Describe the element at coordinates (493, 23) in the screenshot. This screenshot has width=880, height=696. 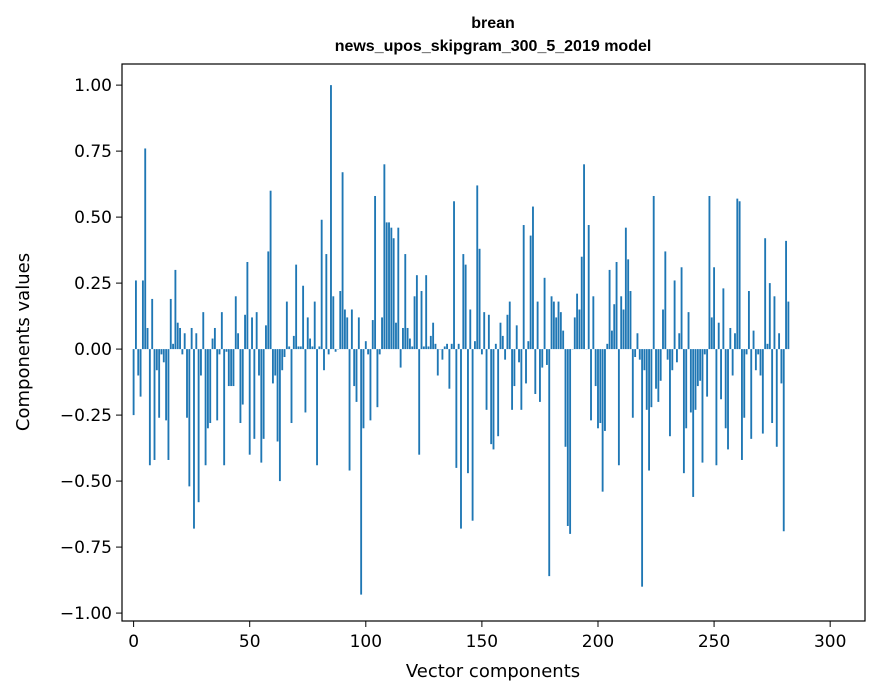
I see `chart-title: brean` at that location.